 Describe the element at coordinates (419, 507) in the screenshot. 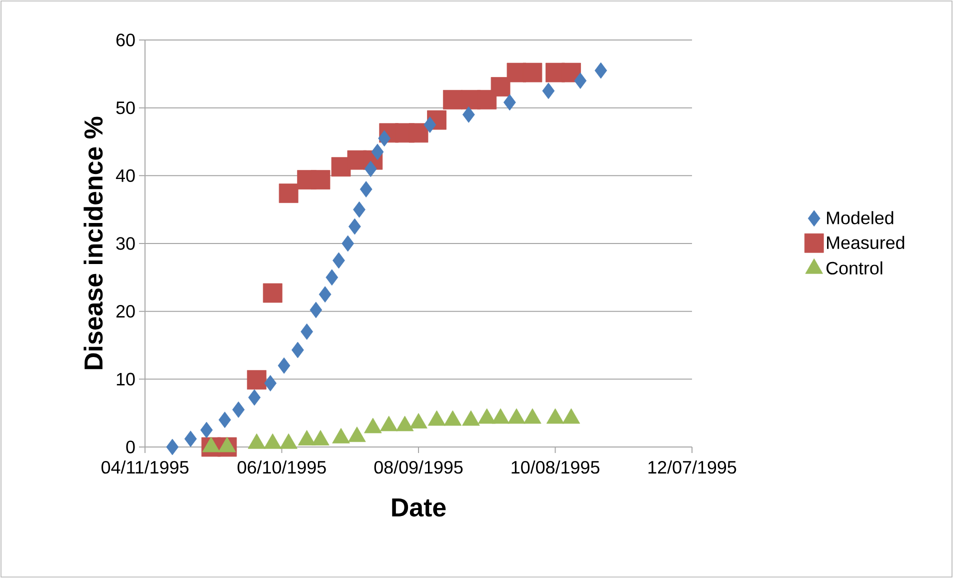

I see `x-axis-title: Date` at that location.